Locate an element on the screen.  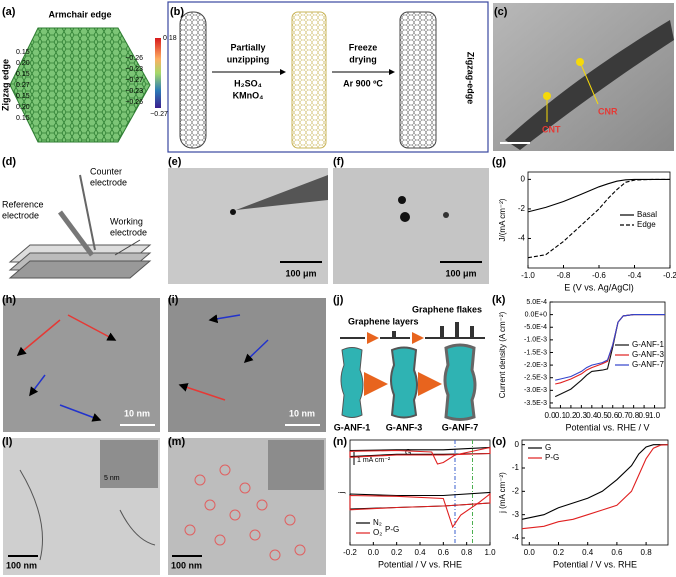
sample-label: G-ANF-3 is located at coordinates (404, 427).